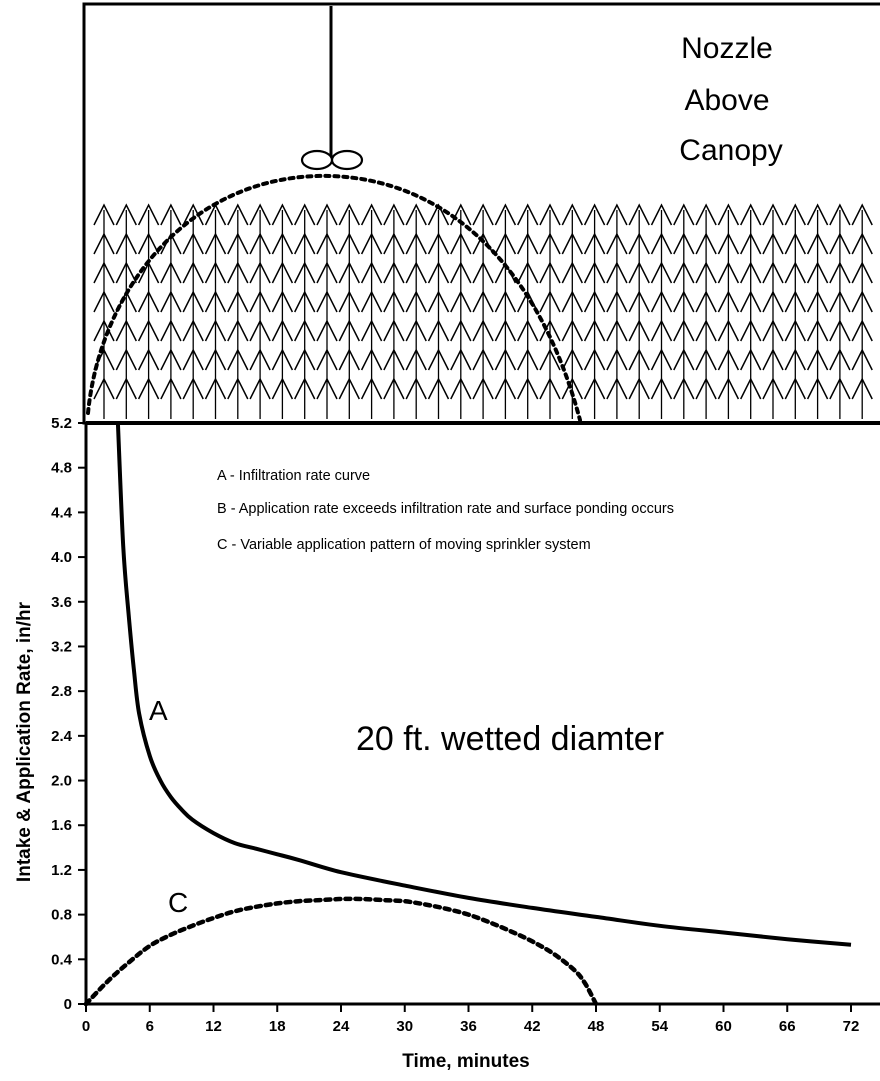  What do you see at coordinates (68, 1004) in the screenshot?
I see `y-tick-label: 0` at bounding box center [68, 1004].